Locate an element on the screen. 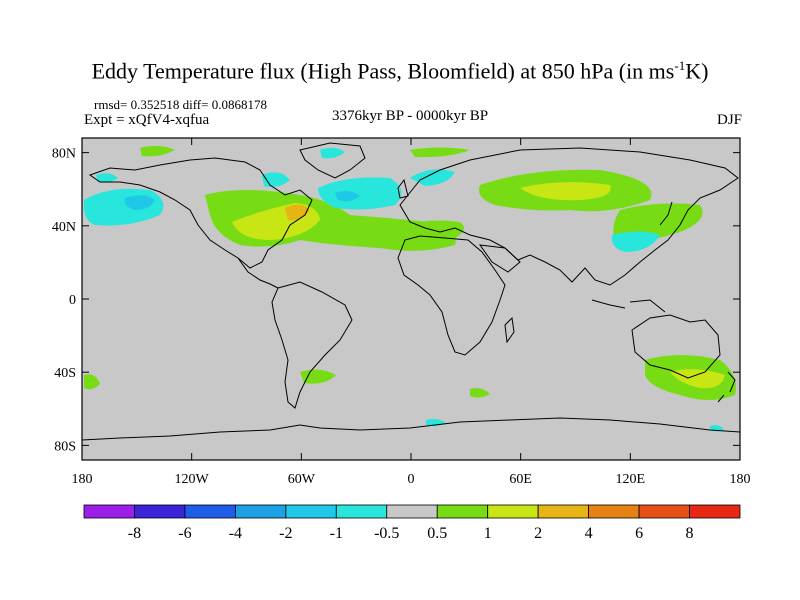 Image resolution: width=800 pixels, height=600 pixels. coast-new-zealand is located at coordinates (726, 387).